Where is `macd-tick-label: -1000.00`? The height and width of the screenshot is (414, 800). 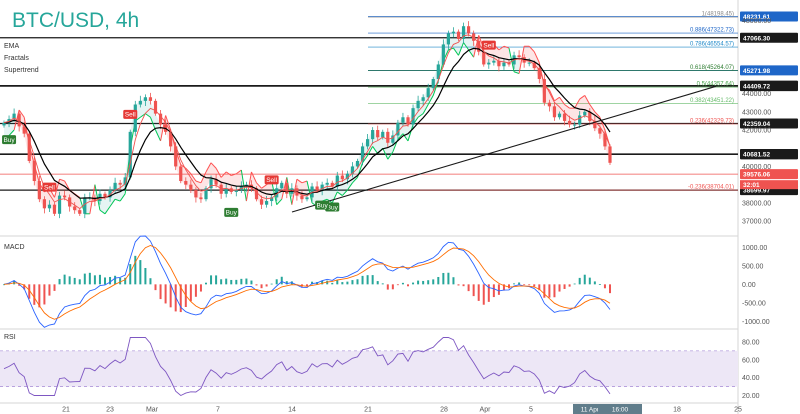
macd-tick-label: -1000.00 is located at coordinates (756, 322).